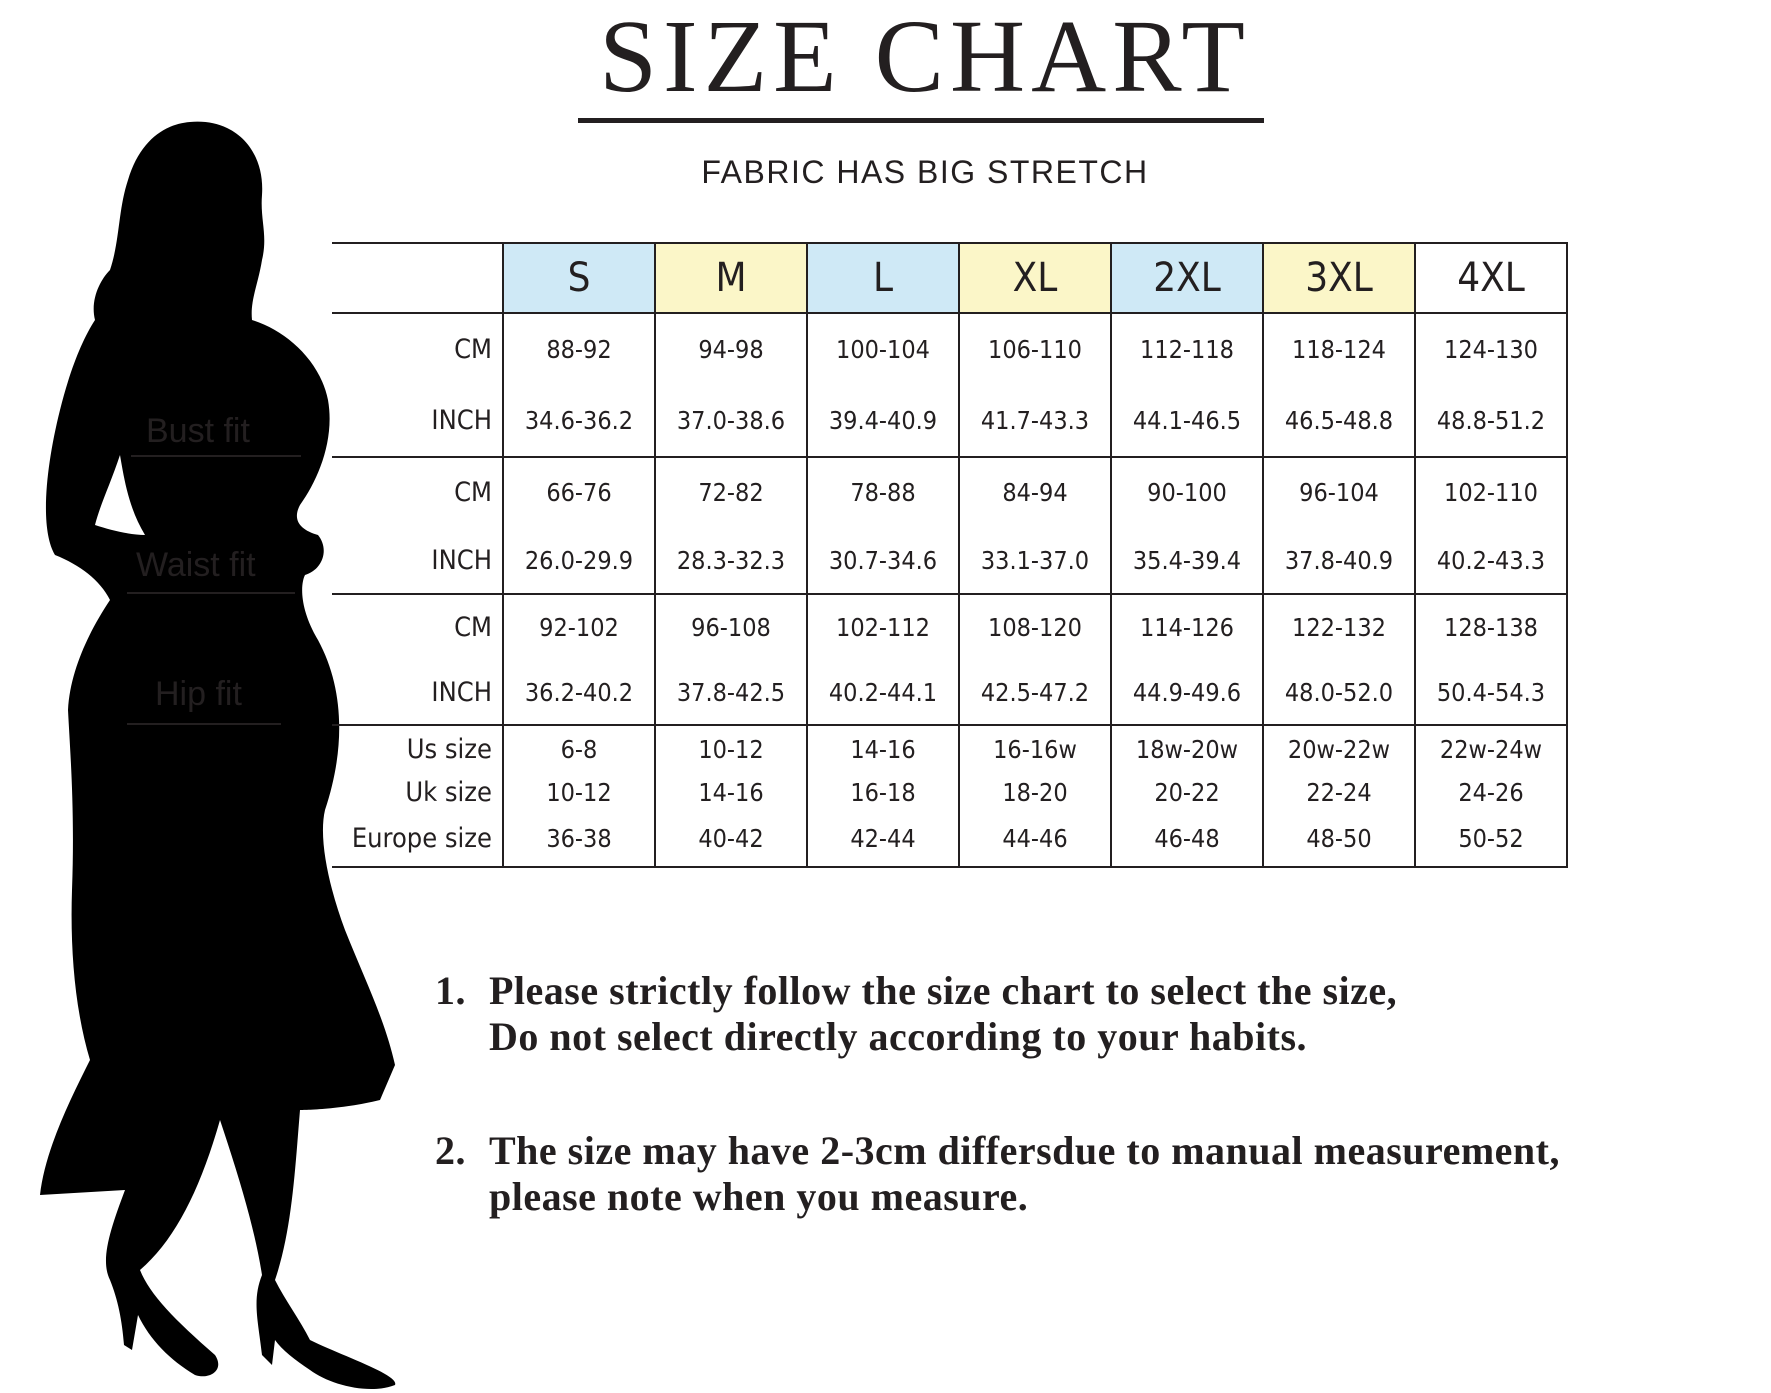 The image size is (1771, 1393). What do you see at coordinates (418, 792) in the screenshot?
I see `conversion-uk-label: Uk size` at bounding box center [418, 792].